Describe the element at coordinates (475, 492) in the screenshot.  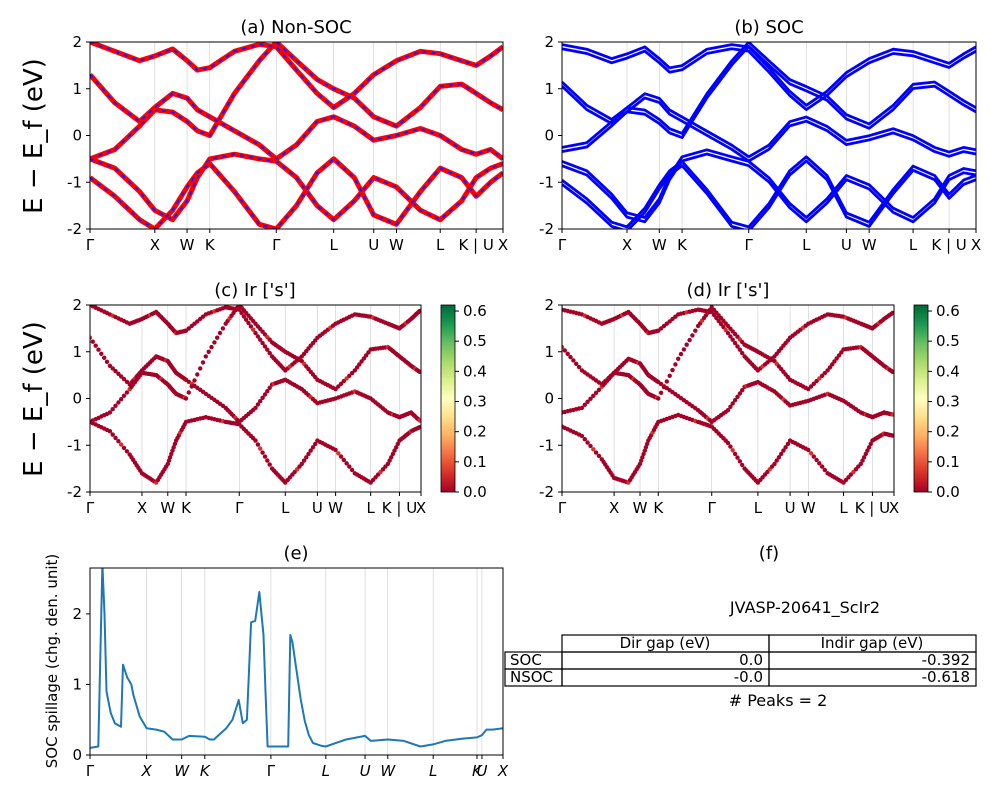
I see `colorbar-tick-label: 0.0` at that location.